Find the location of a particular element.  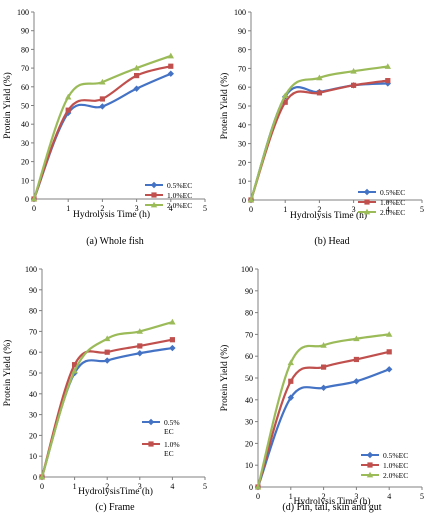

legend-item: 1.0%EC is located at coordinates (168, 195).